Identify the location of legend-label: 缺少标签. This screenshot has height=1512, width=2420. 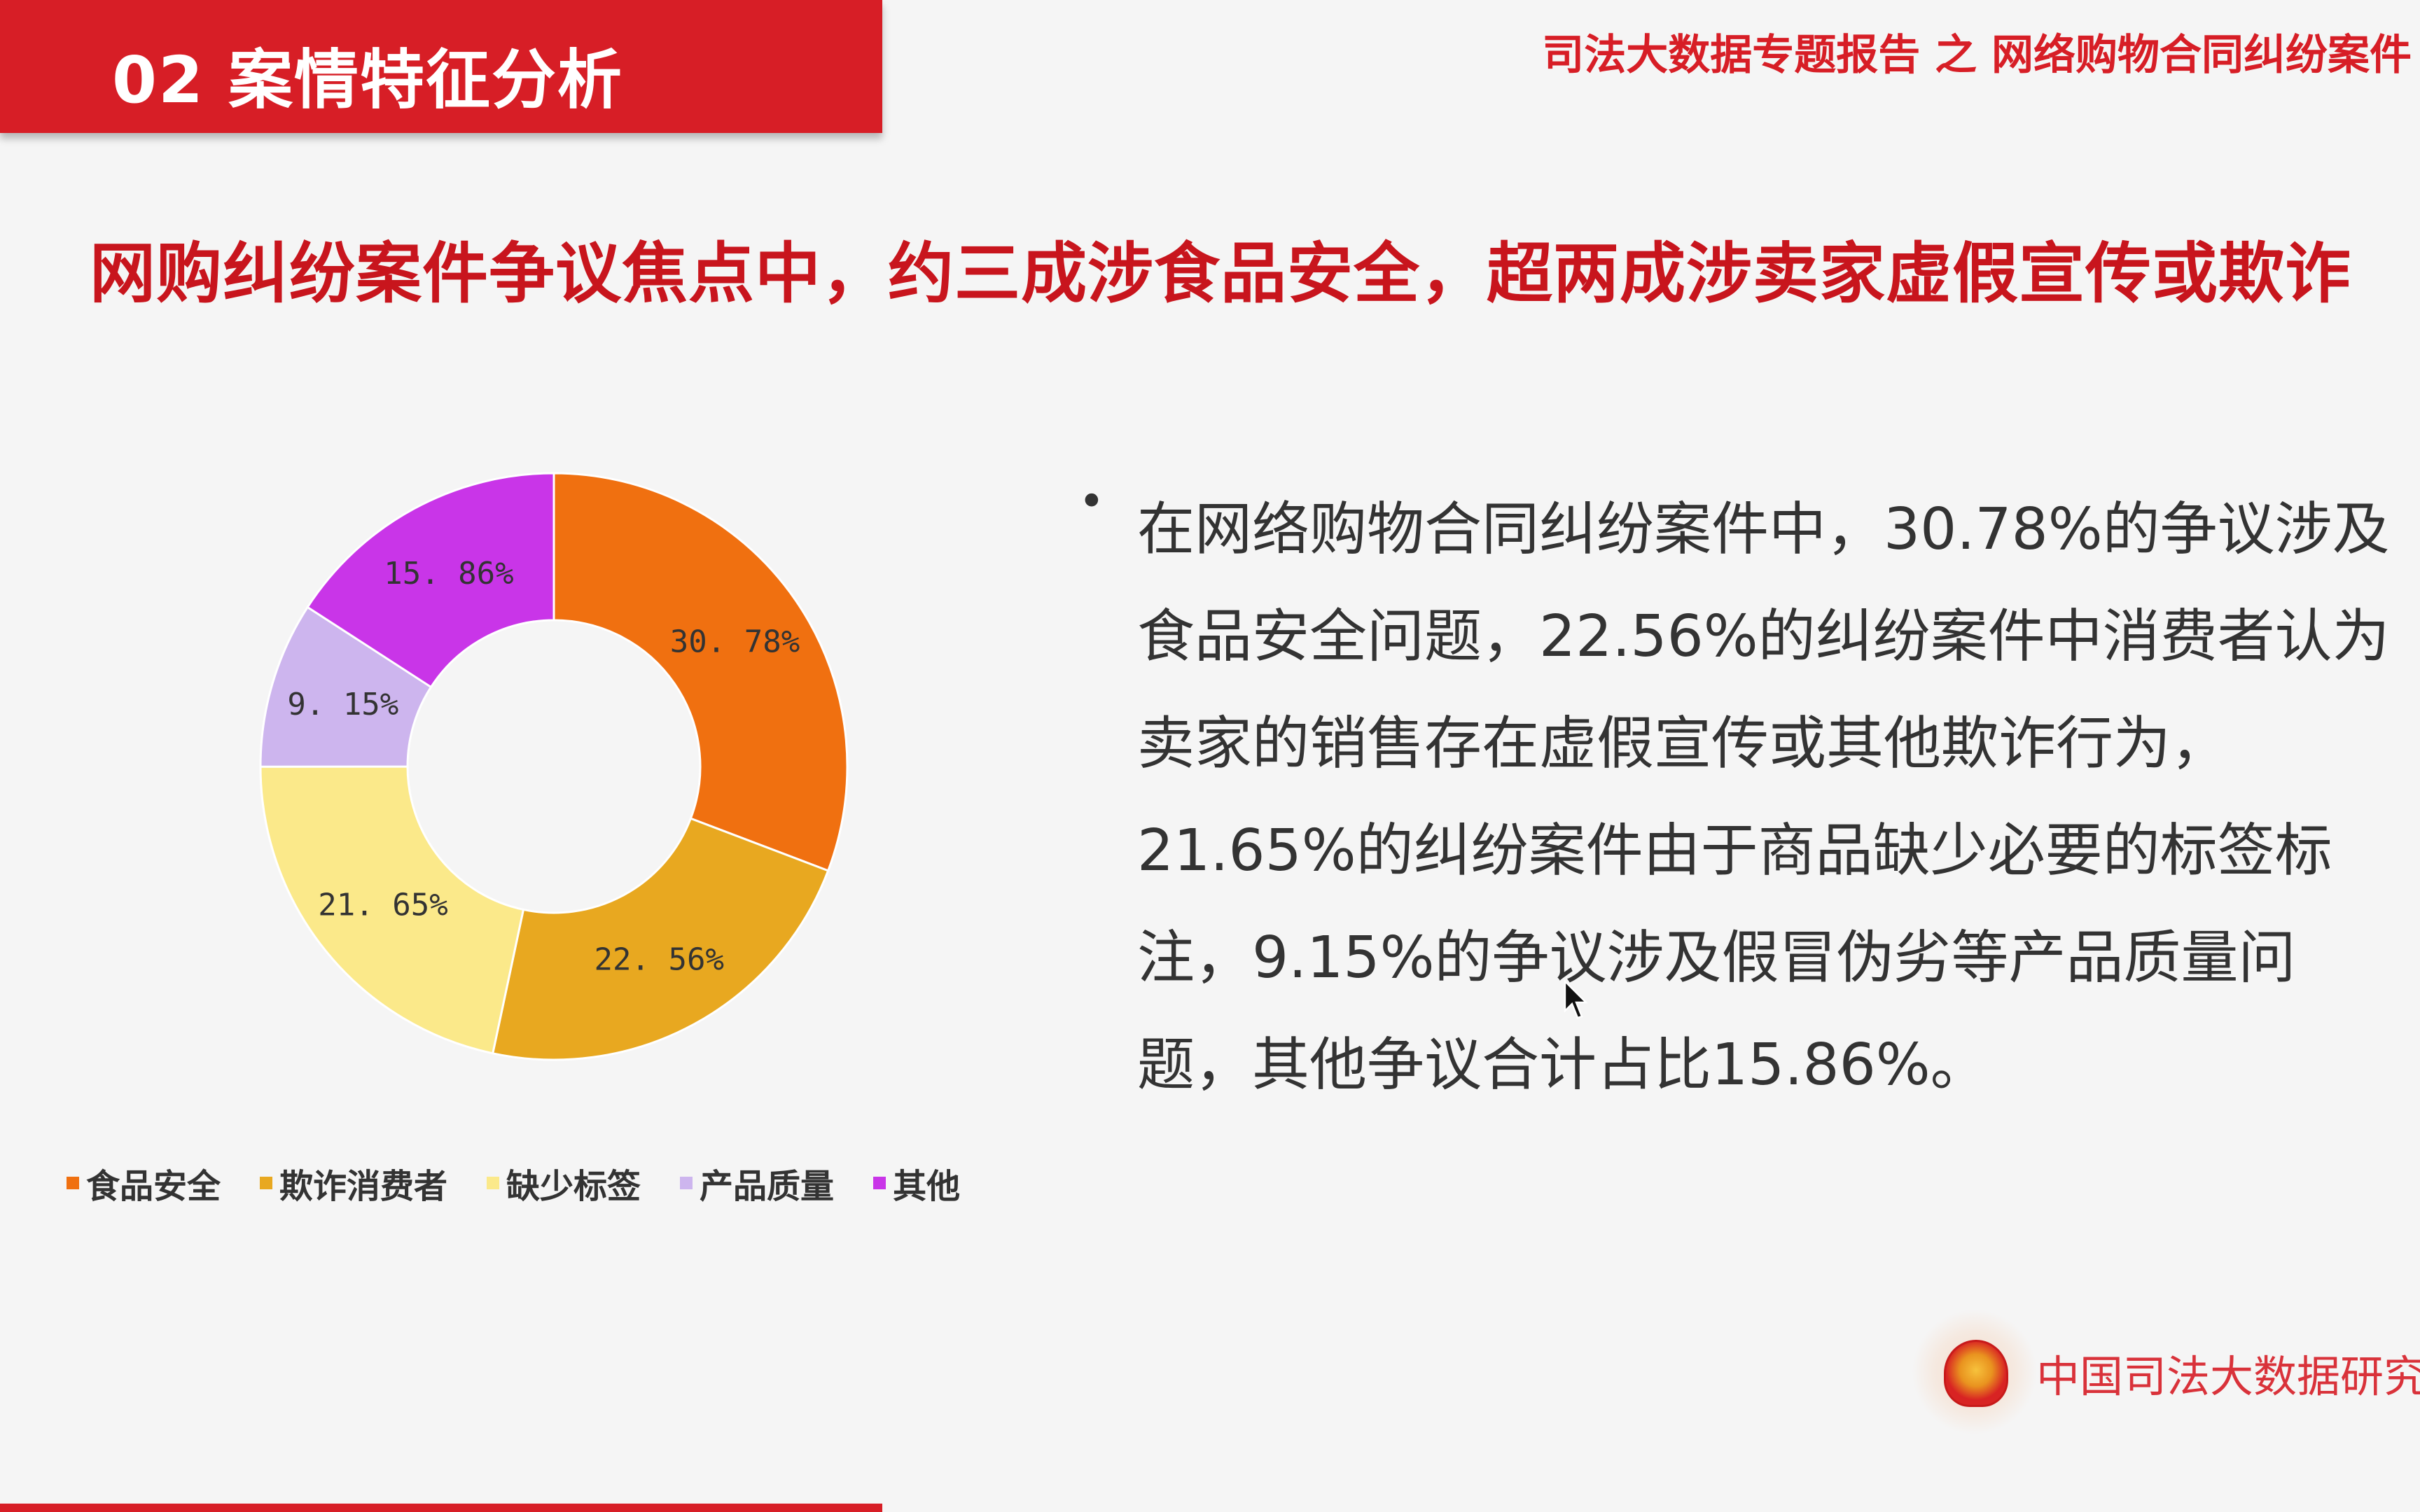
(573, 1186).